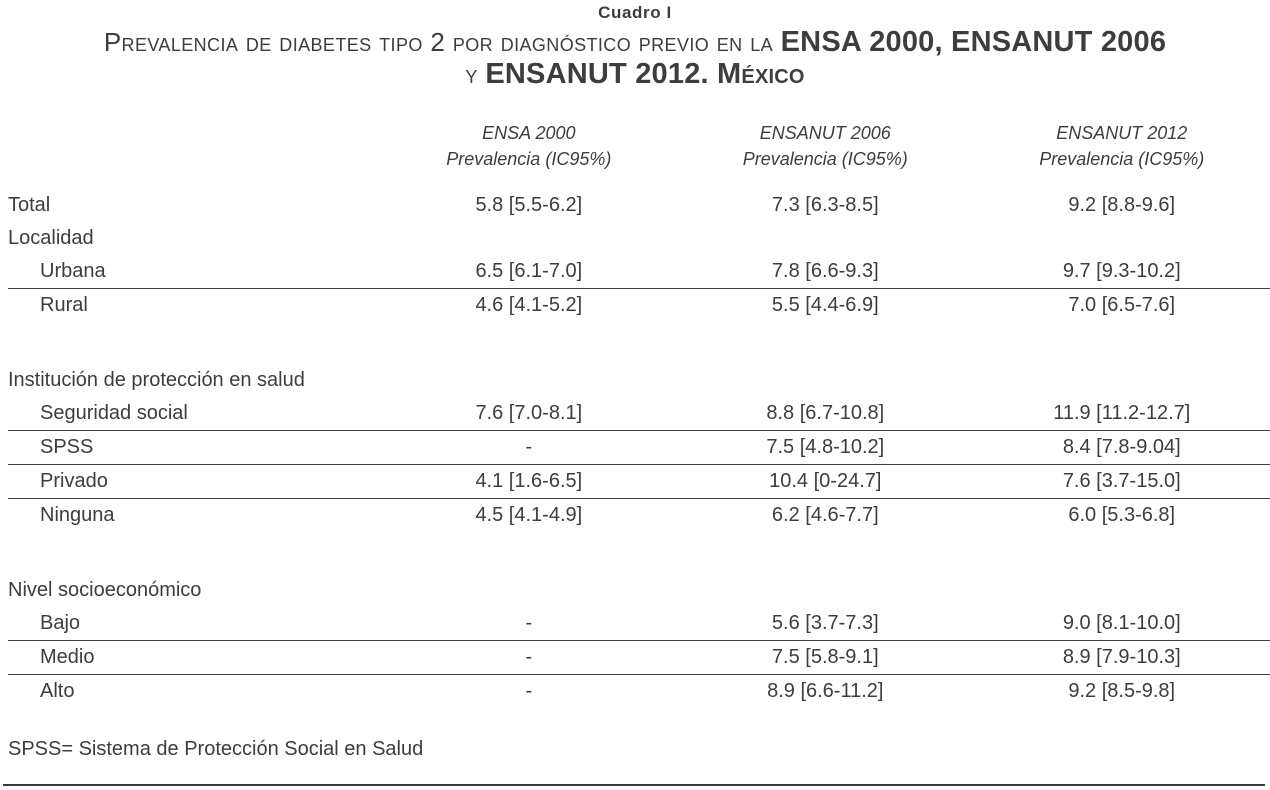  What do you see at coordinates (194, 272) in the screenshot?
I see `row-label: Urbana` at bounding box center [194, 272].